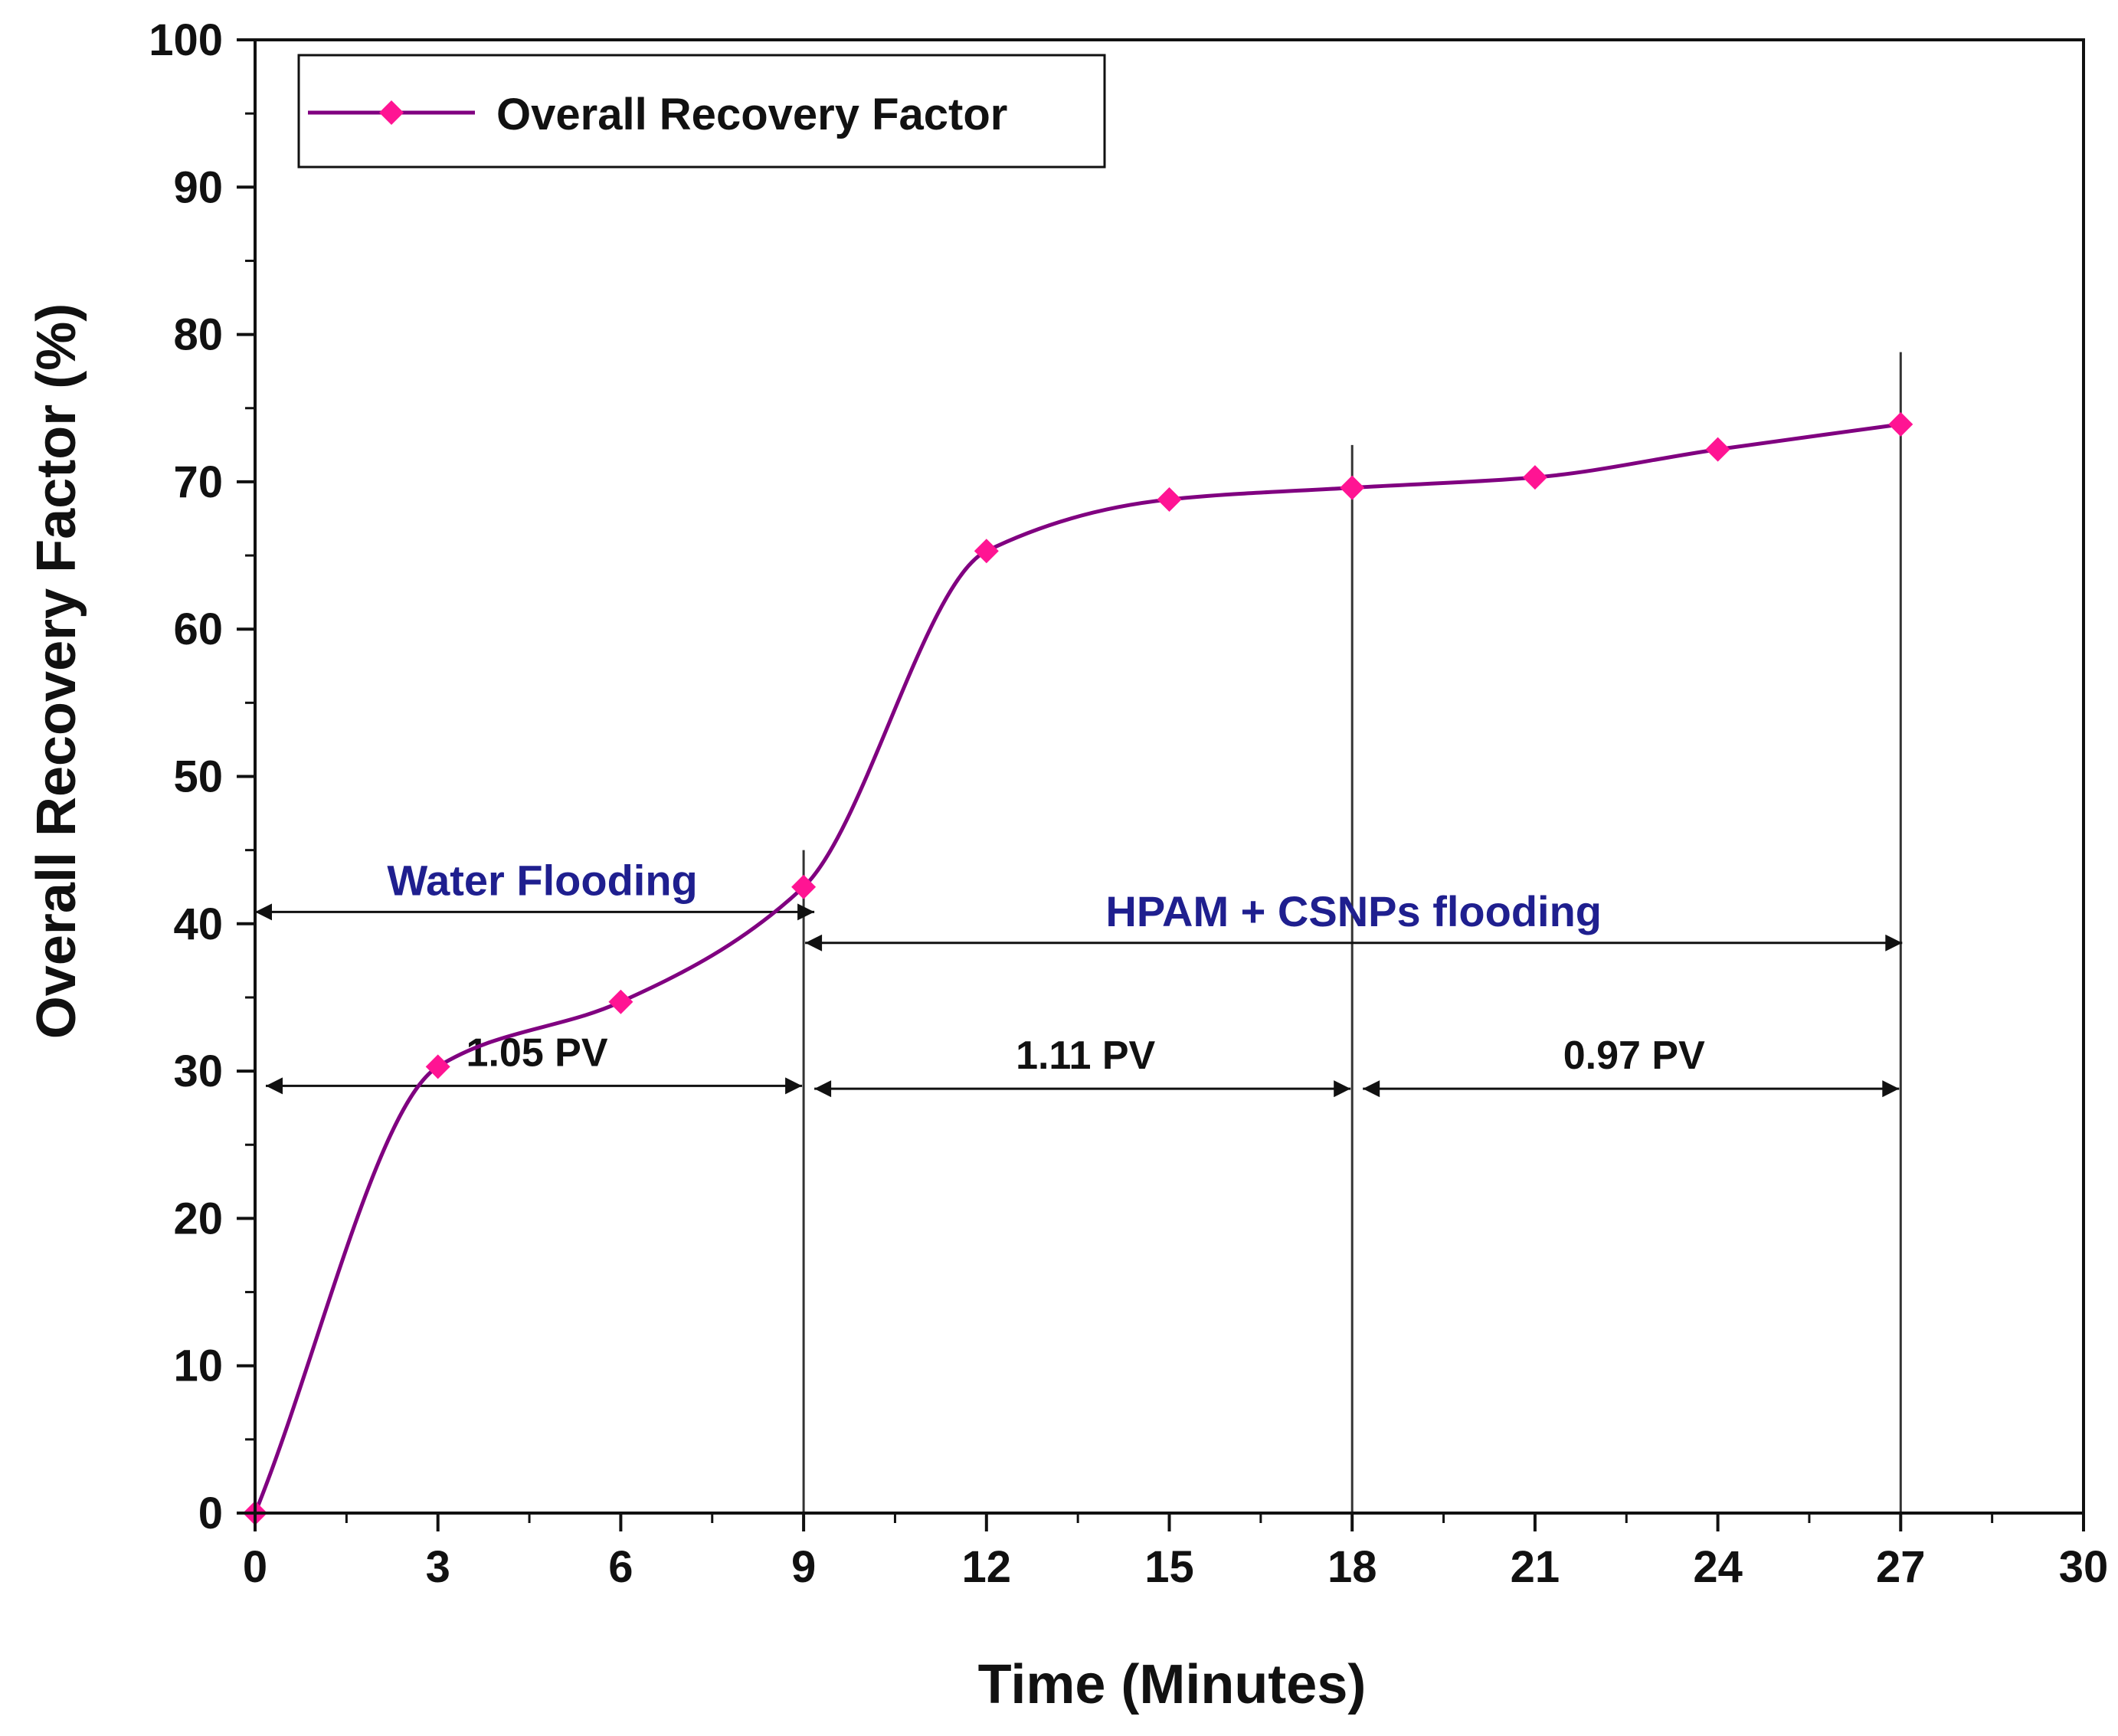 This screenshot has height=1736, width=2118. I want to click on x-tick-label: 15, so click(1169, 1567).